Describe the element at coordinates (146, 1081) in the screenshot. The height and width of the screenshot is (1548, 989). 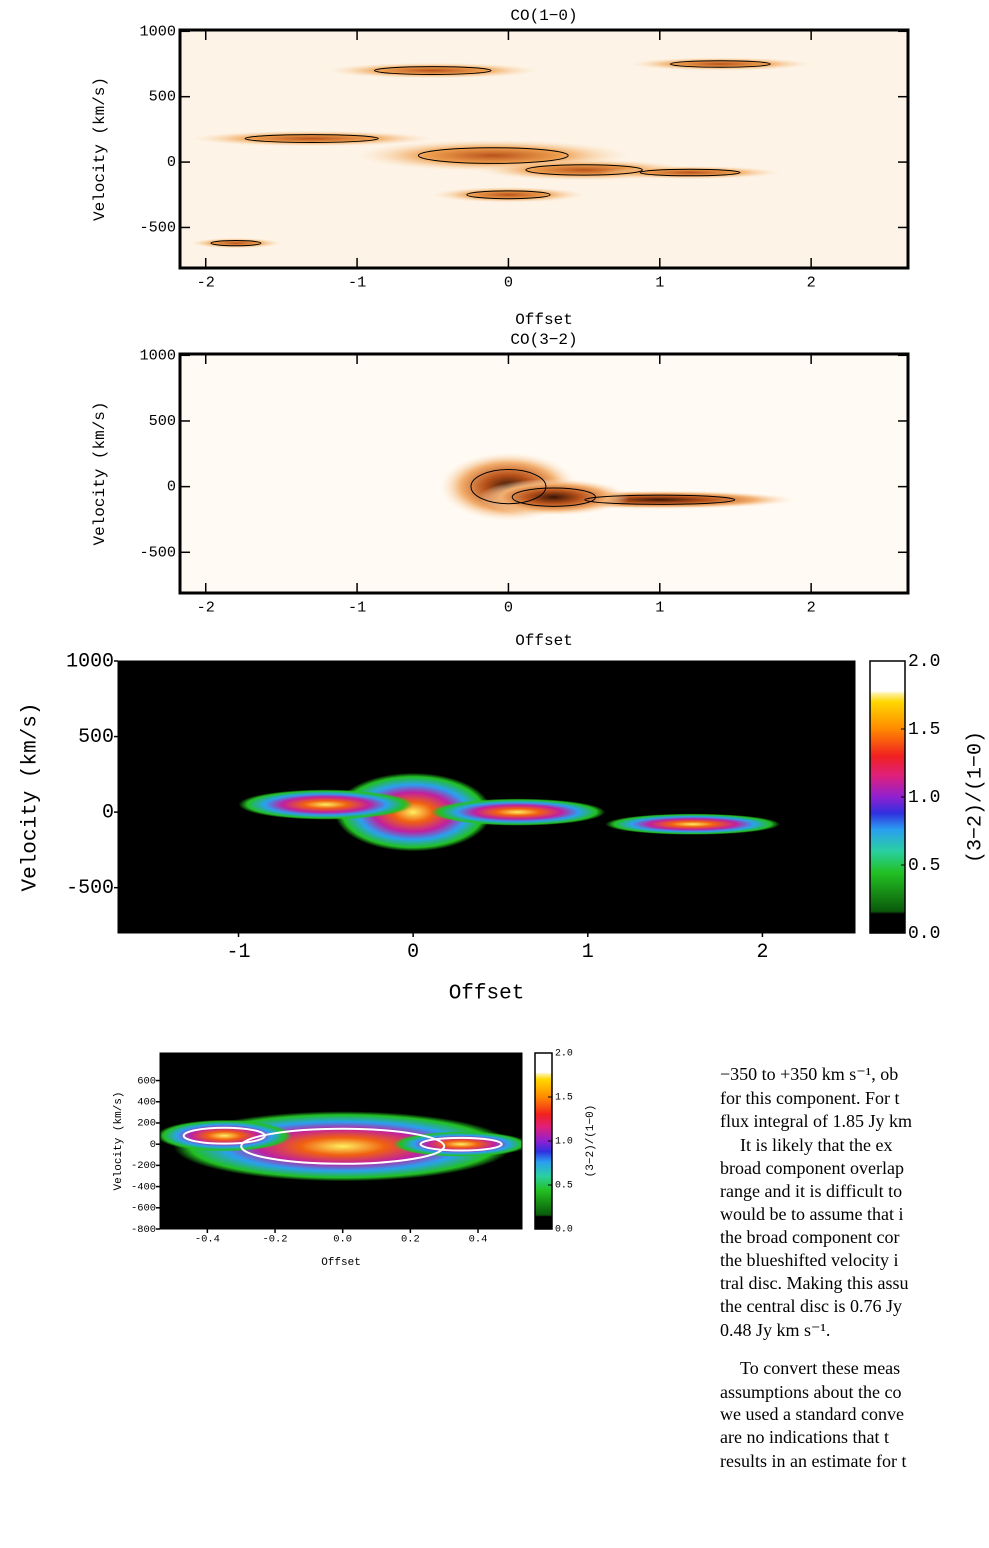
I see `y-tick-label: 600` at that location.